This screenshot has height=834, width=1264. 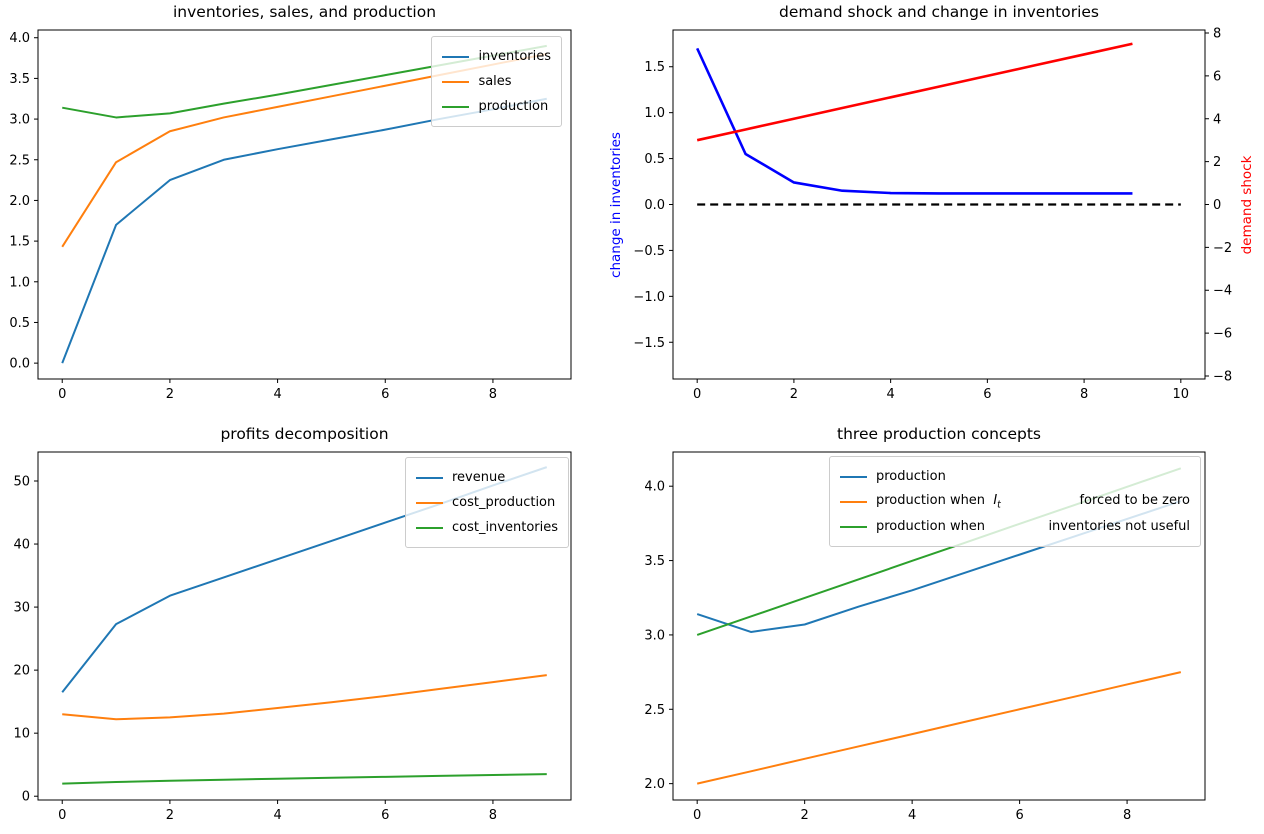 I want to click on series-line-cost-inventories, so click(x=304, y=779).